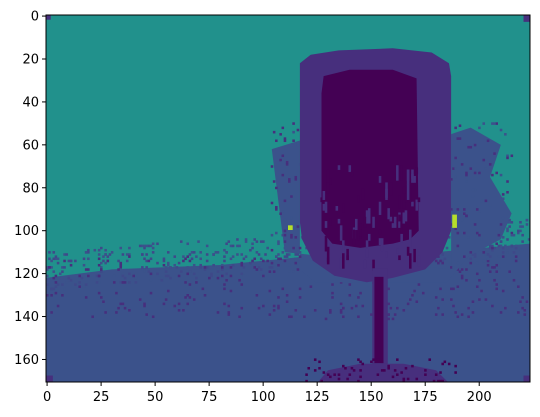 This screenshot has width=540, height=417. Describe the element at coordinates (209, 397) in the screenshot. I see `x-tick-label: 75` at that location.